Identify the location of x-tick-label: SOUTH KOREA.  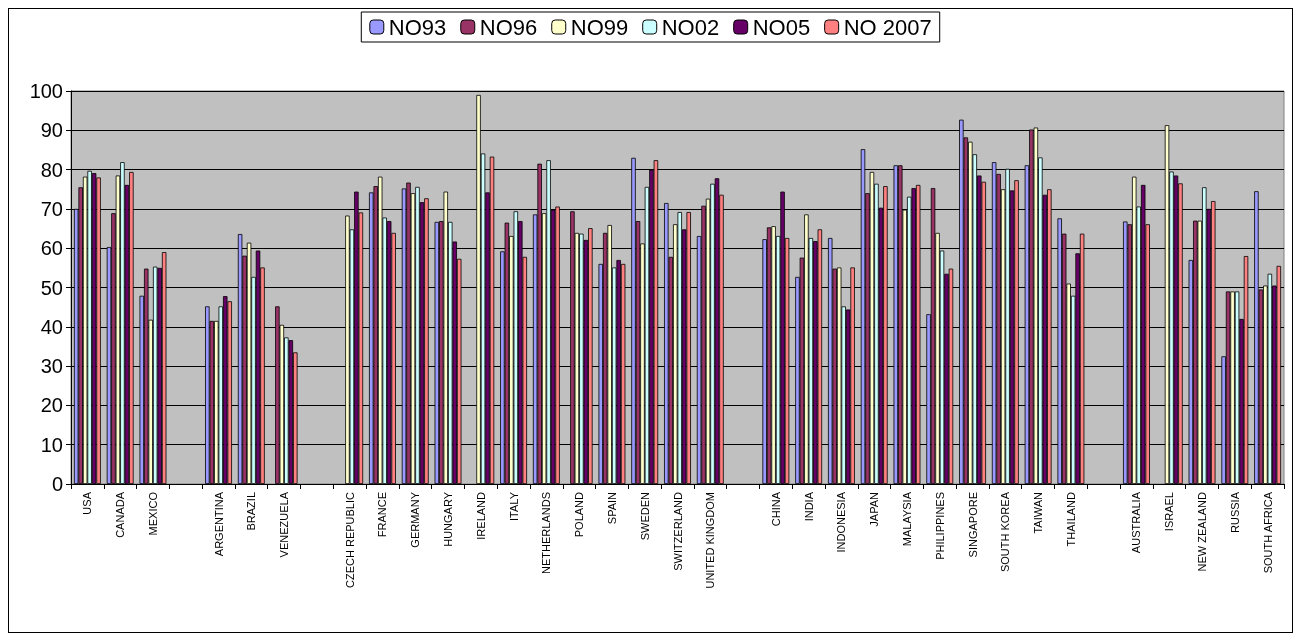
(1005, 532).